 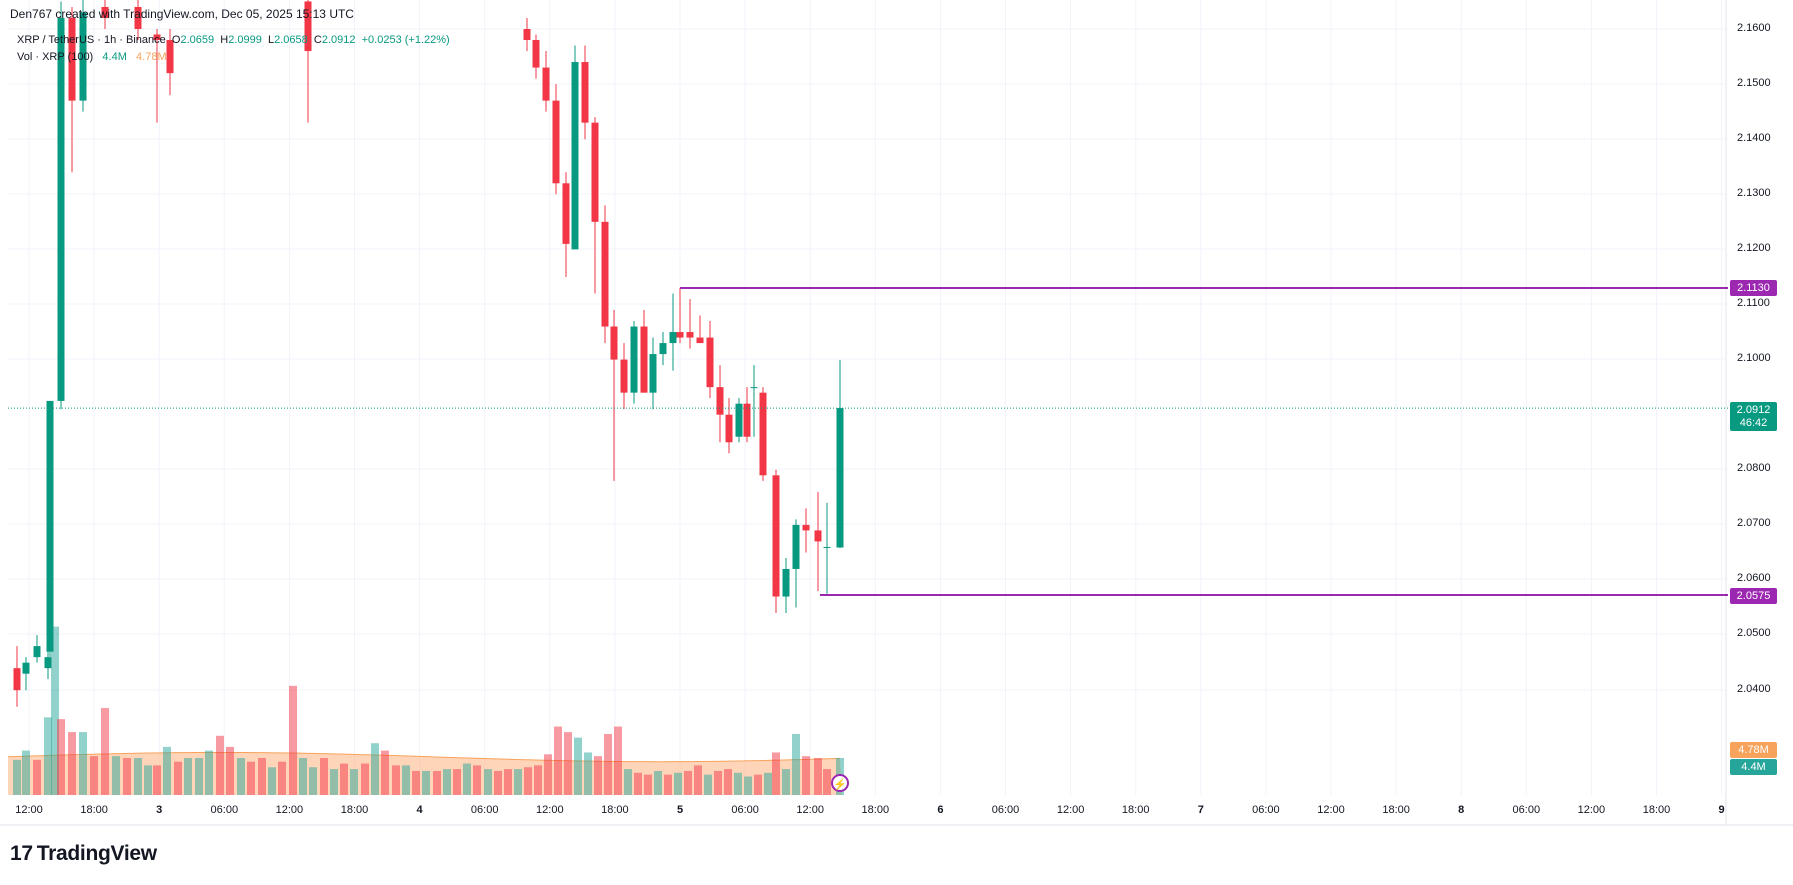 I want to click on countdown-badge: 46:42, so click(x=1753, y=423).